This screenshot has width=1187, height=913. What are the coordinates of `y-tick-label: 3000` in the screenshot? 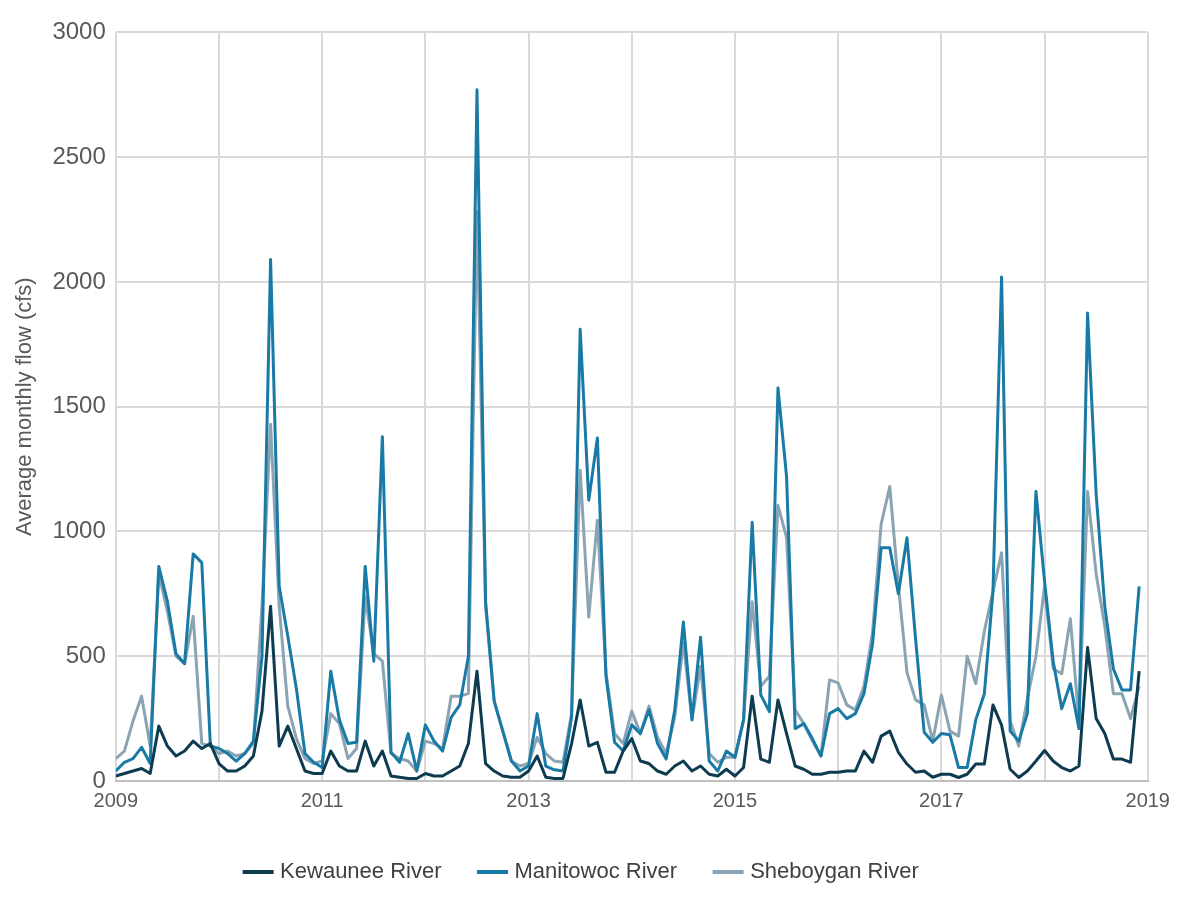 It's located at (79, 31).